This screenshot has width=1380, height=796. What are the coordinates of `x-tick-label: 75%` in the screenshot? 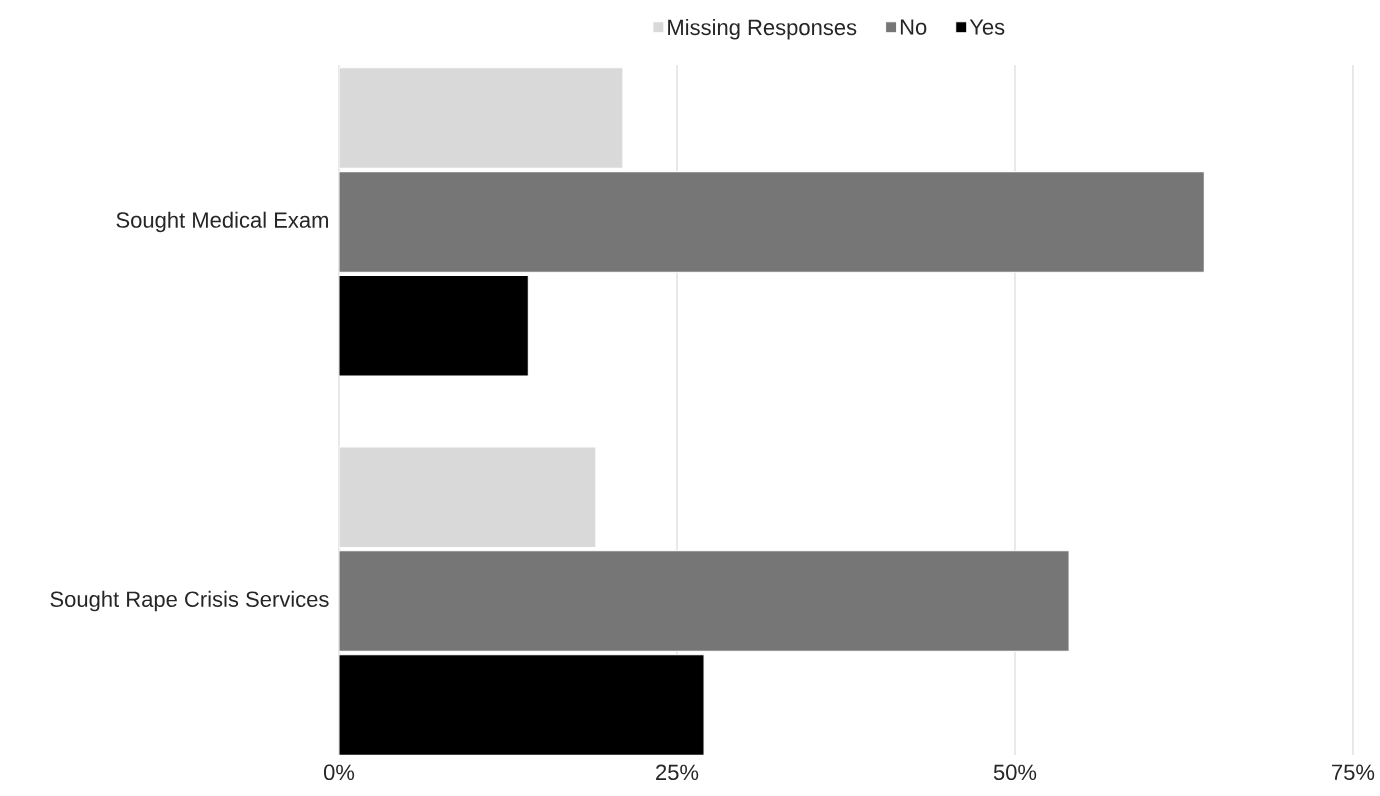 It's located at (1353, 772).